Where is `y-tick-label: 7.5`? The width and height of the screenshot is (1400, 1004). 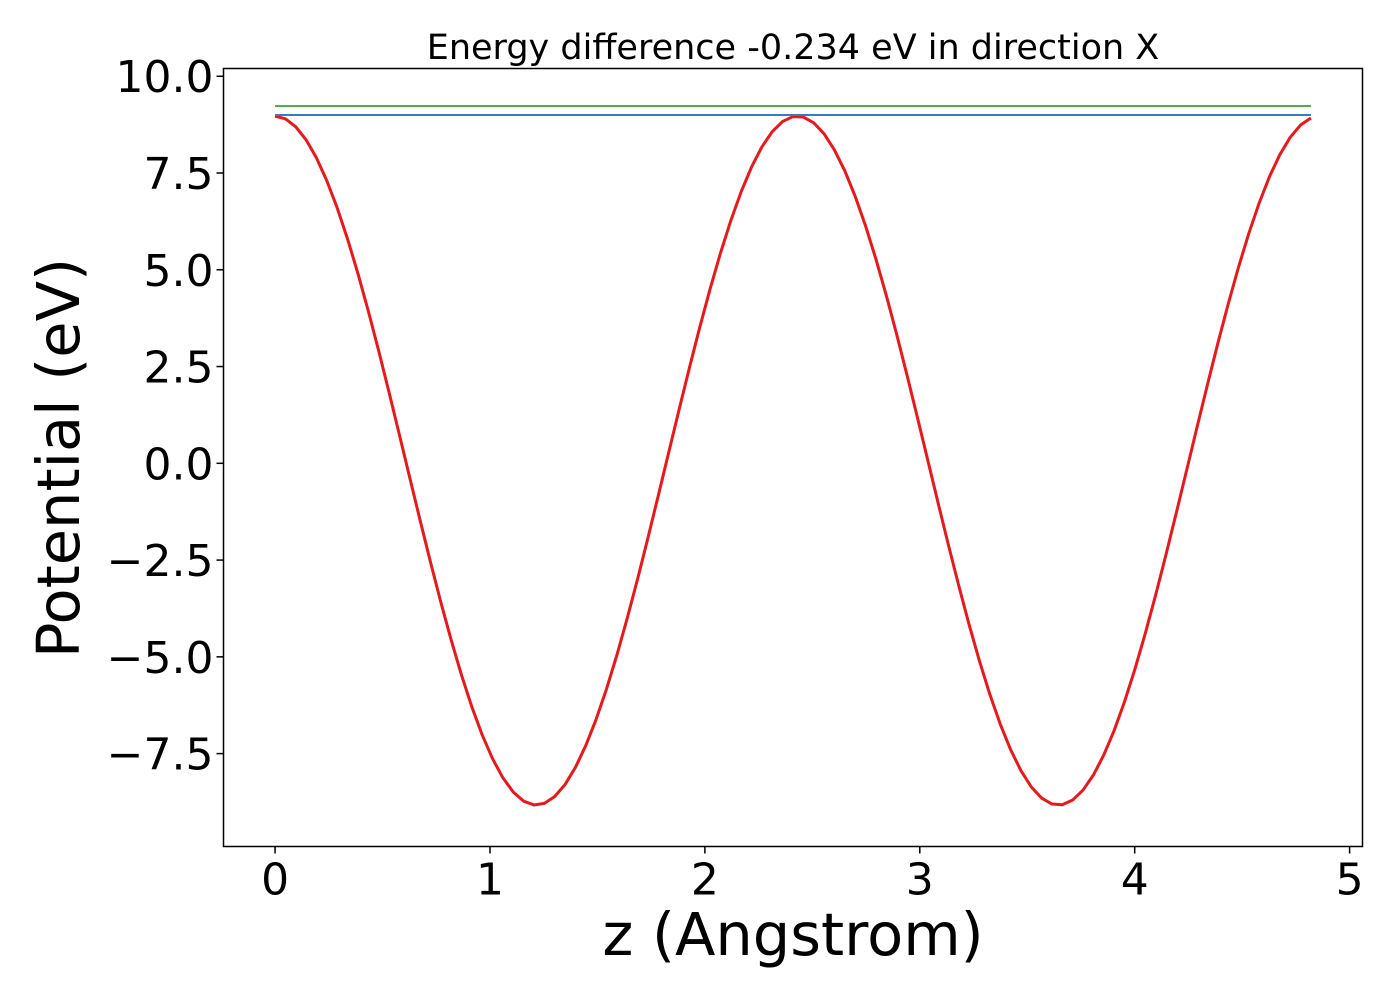 y-tick-label: 7.5 is located at coordinates (179, 174).